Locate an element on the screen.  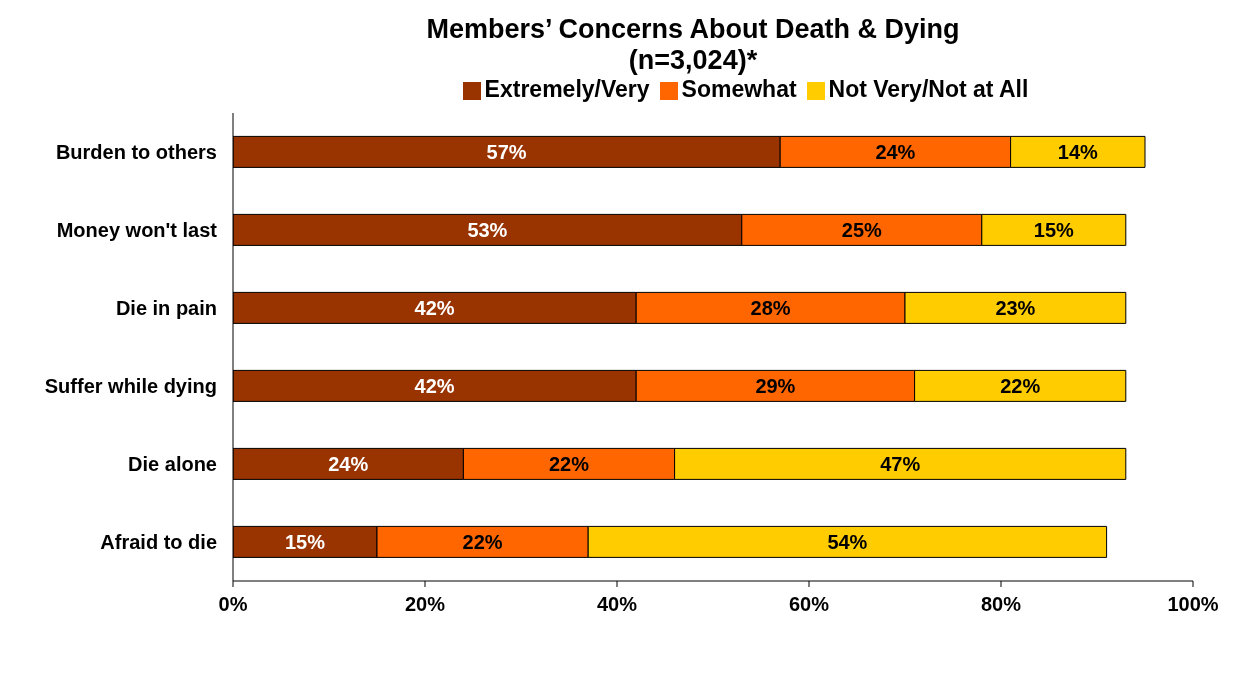
y-tick-label: Money won't last is located at coordinates (137, 230).